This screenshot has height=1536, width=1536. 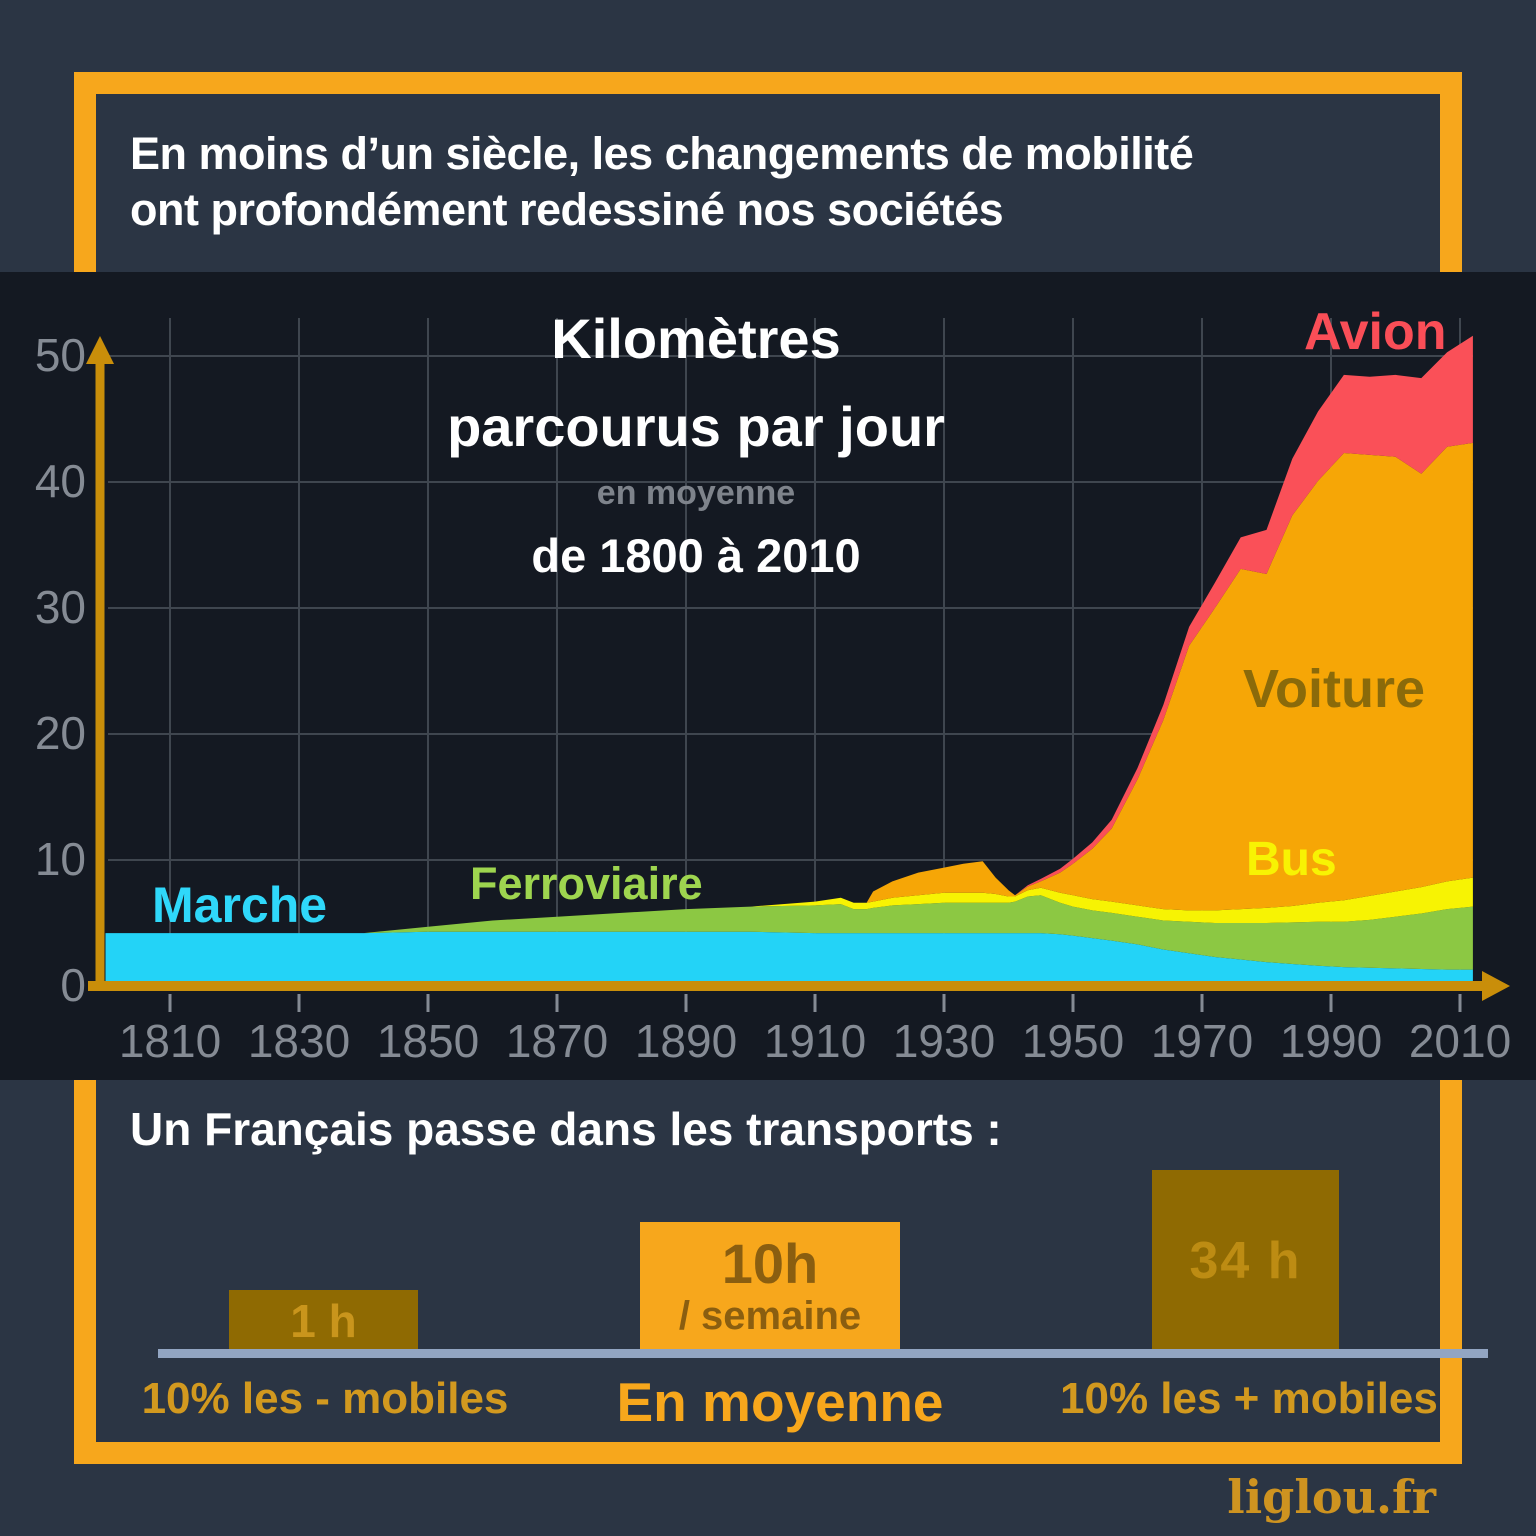 What do you see at coordinates (299, 1041) in the screenshot?
I see `x-tick-label: 1830` at bounding box center [299, 1041].